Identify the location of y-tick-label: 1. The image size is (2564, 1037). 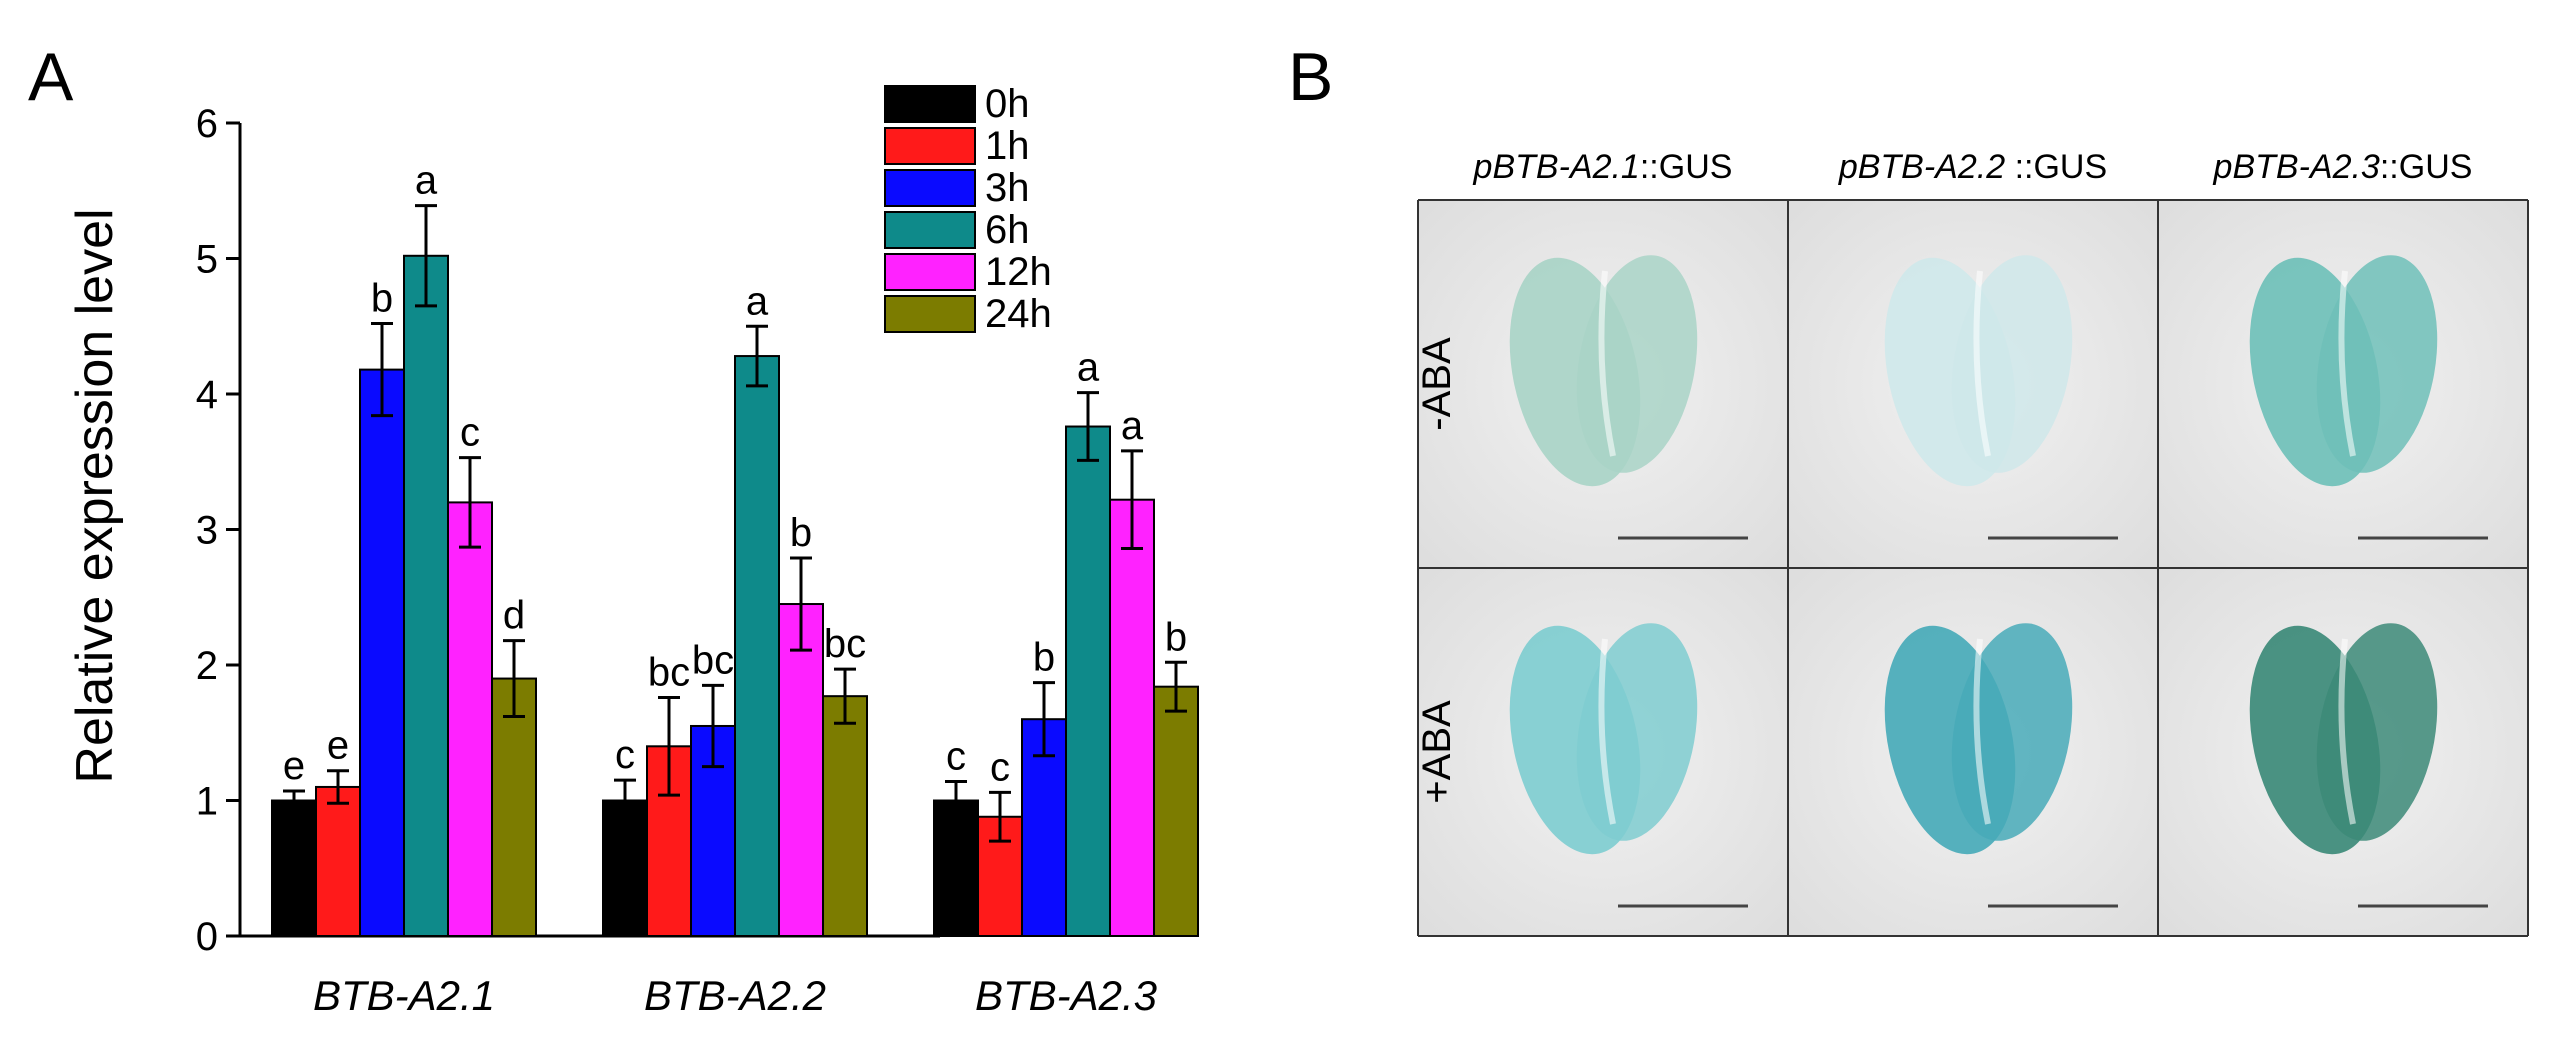
(207, 802).